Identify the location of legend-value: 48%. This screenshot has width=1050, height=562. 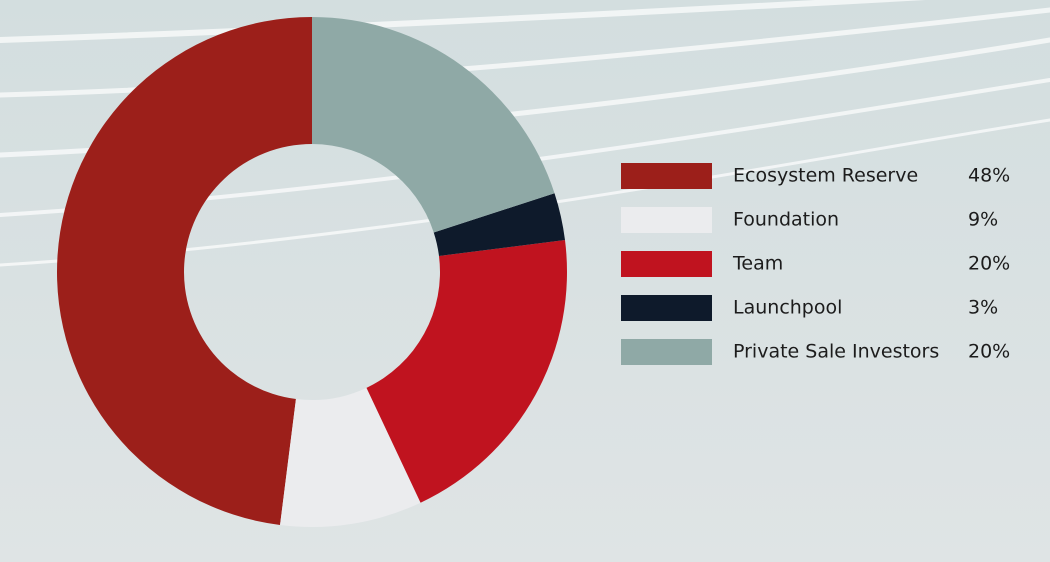
(989, 176).